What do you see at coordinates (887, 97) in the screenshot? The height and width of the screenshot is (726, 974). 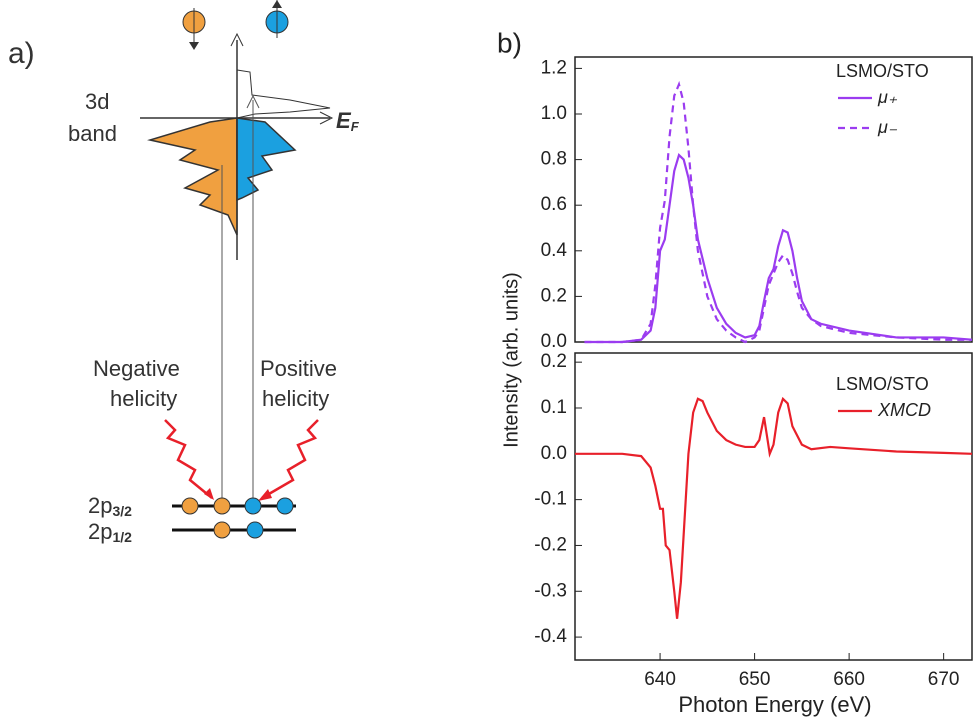 I see `legend-label: μ₊` at bounding box center [887, 97].